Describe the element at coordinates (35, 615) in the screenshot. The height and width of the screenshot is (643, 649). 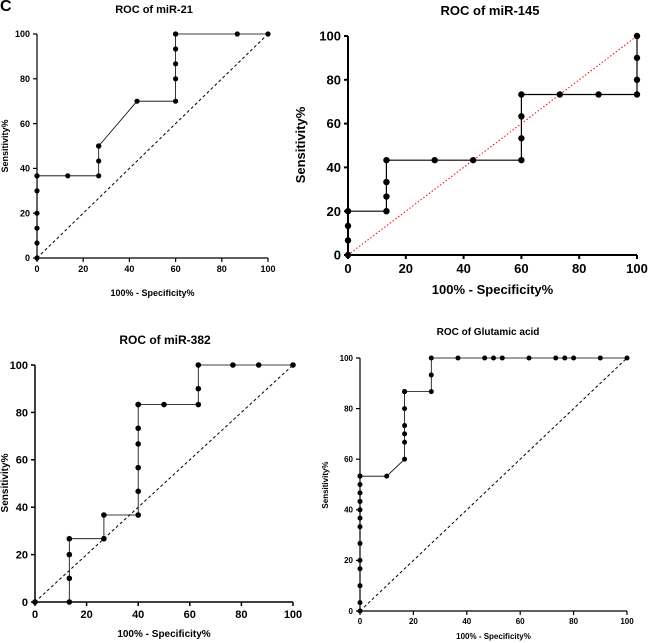
I see `chart-3-x-tick-label: 0` at that location.